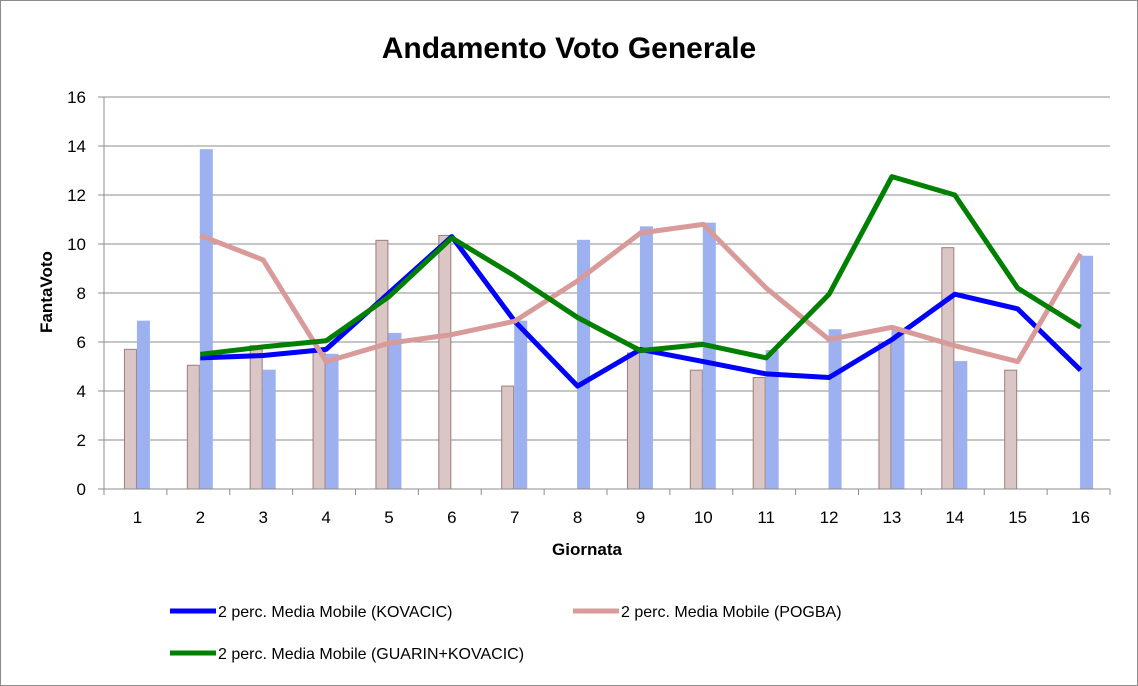 The height and width of the screenshot is (686, 1138). I want to click on legend-label-1: 2 perc. Media Mobile (POGBA), so click(731, 612).